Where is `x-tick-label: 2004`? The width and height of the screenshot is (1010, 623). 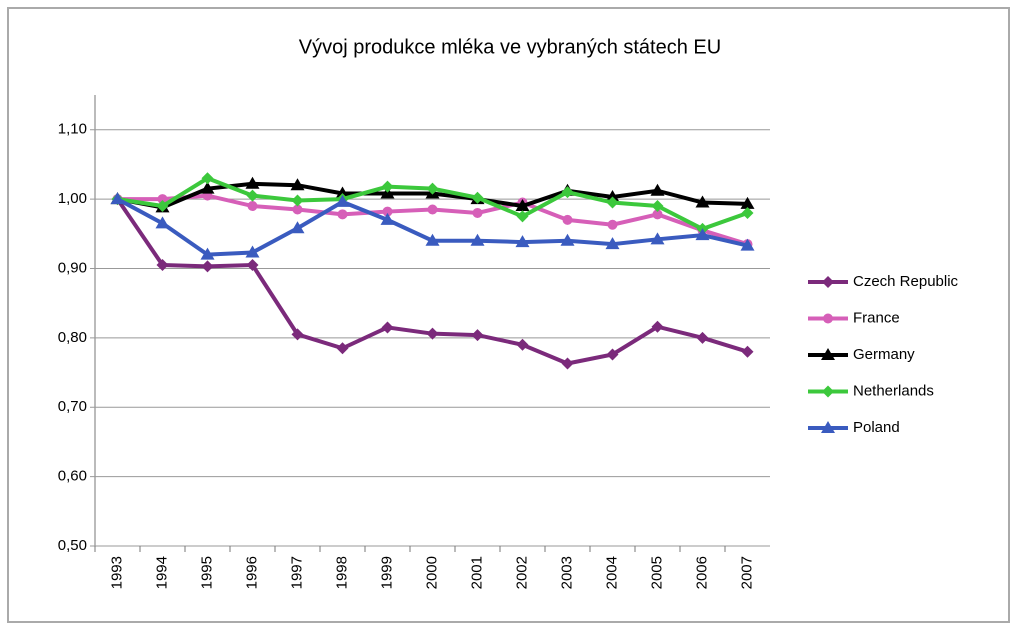 x-tick-label: 2004 is located at coordinates (611, 572).